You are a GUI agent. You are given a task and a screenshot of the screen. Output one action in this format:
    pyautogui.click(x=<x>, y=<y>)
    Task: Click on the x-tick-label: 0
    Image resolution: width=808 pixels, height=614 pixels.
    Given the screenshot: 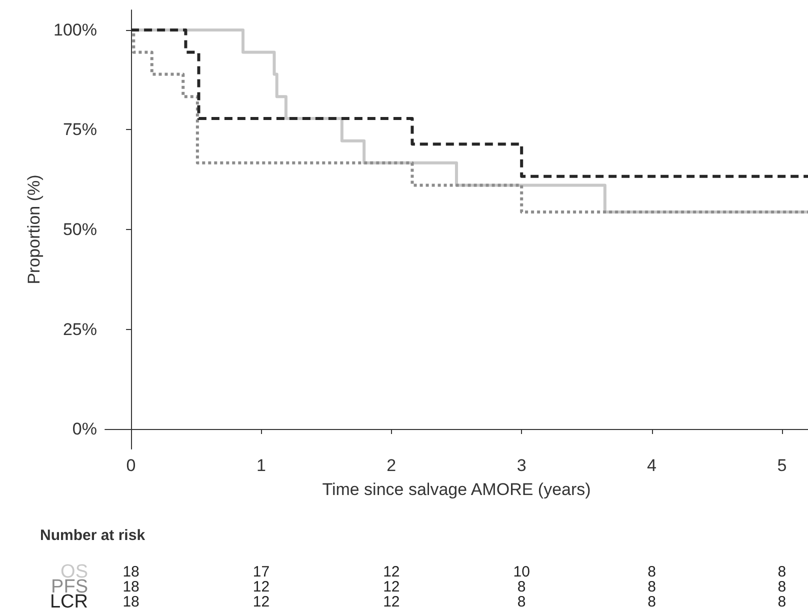 What is the action you would take?
    pyautogui.click(x=131, y=465)
    